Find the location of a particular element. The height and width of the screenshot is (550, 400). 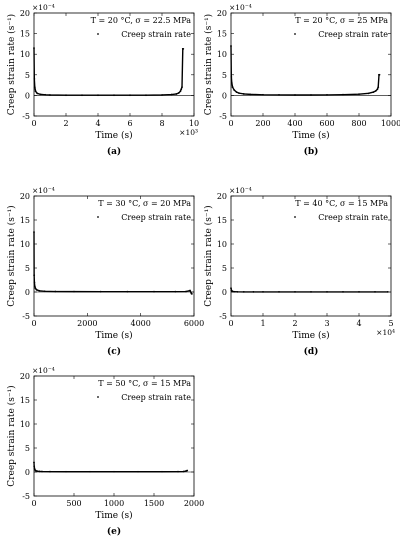

x-tick-label: 4000 is located at coordinates (140, 323).